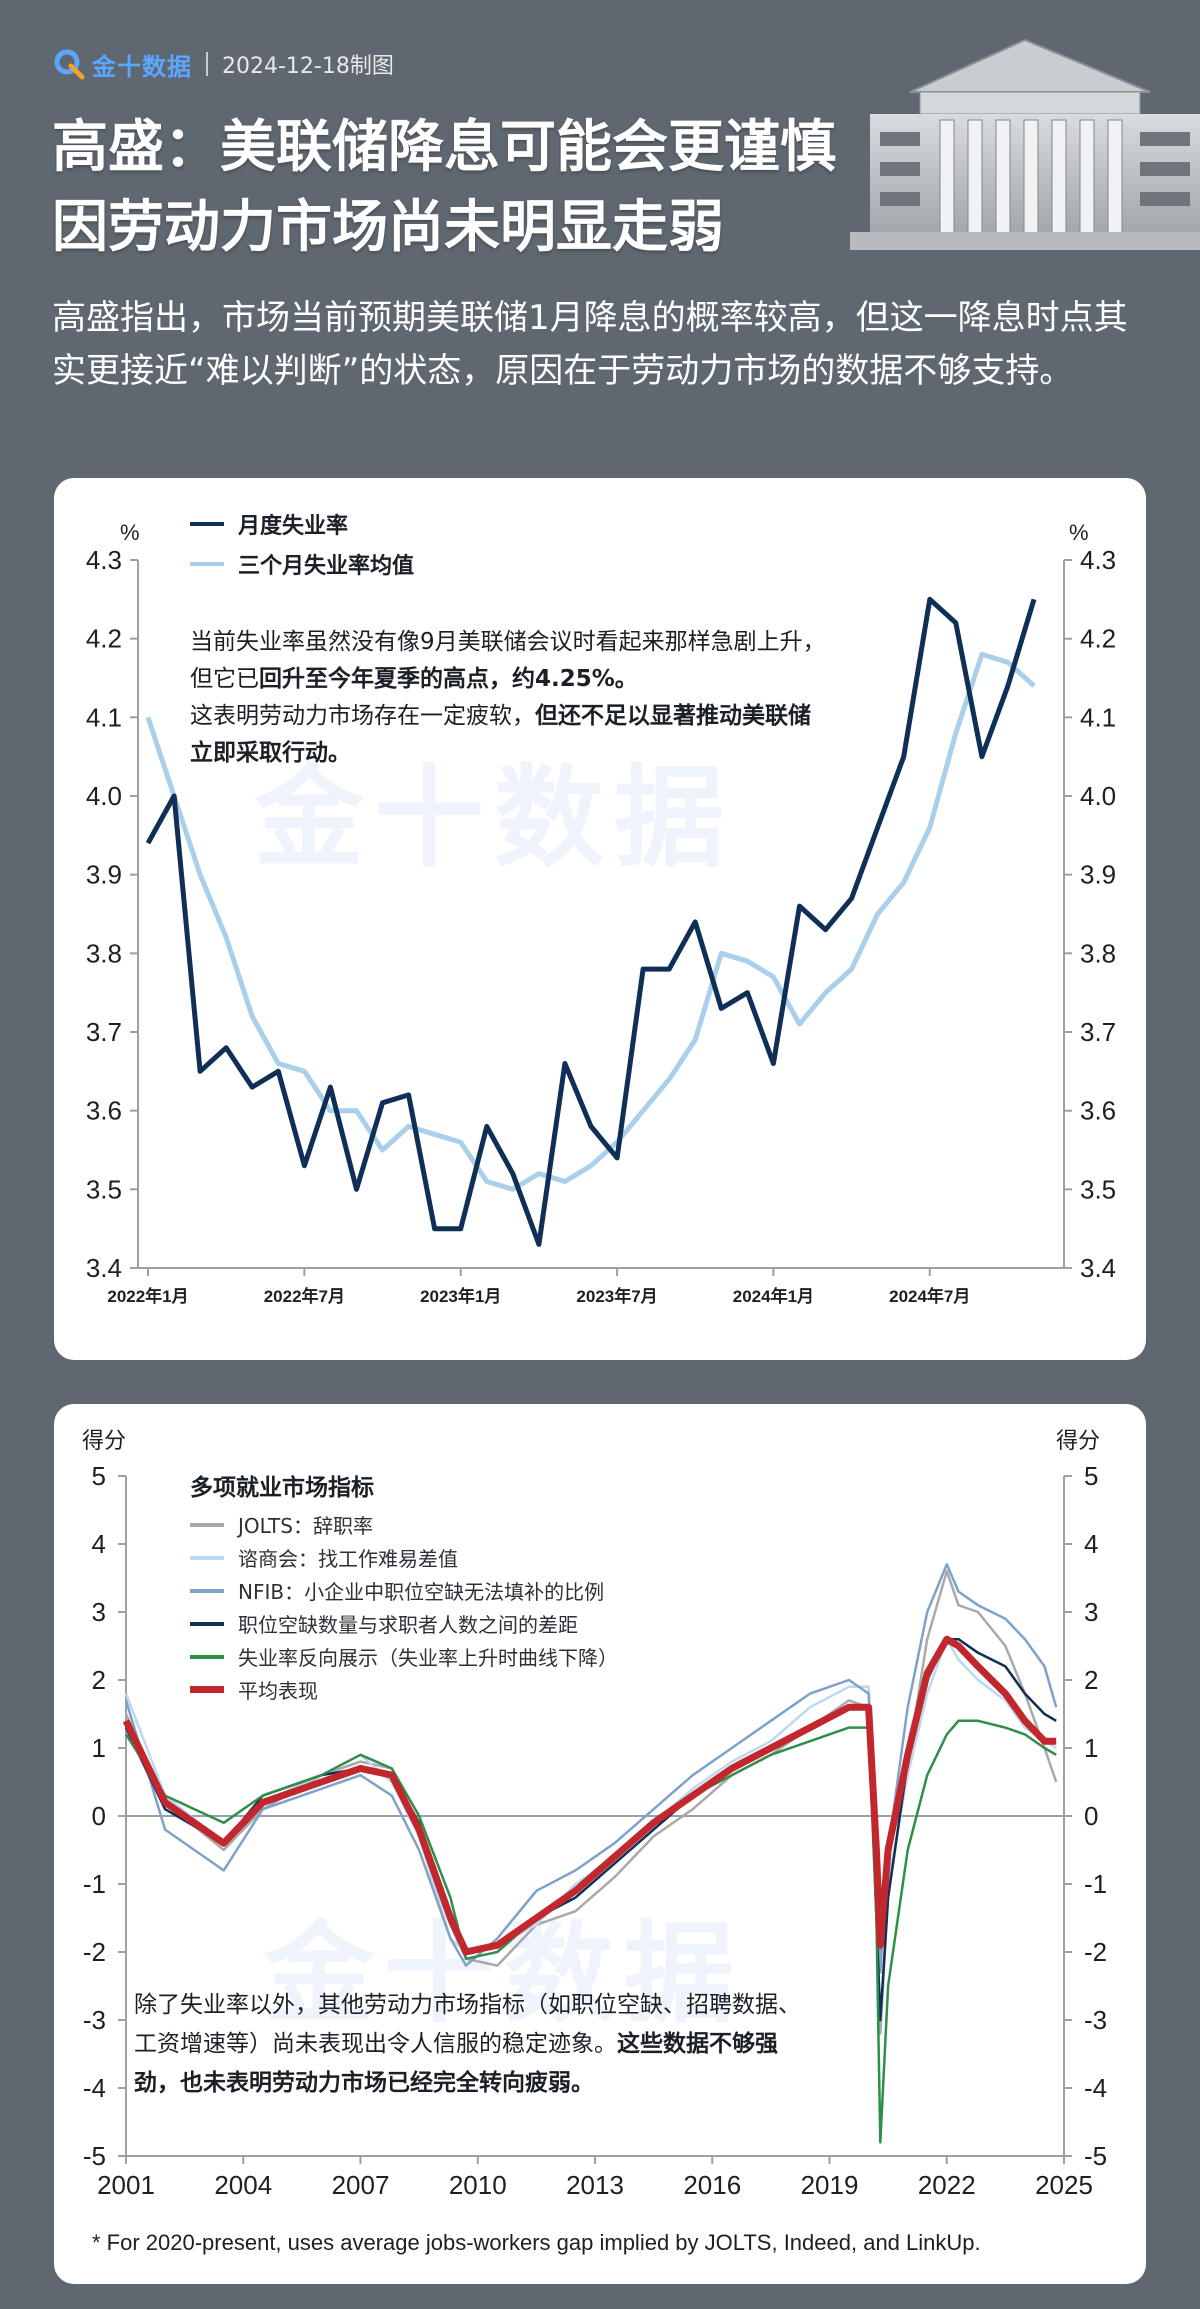  What do you see at coordinates (362, 716) in the screenshot?
I see `annotation-text: 这表明劳动力市场存在一定疲软，` at bounding box center [362, 716].